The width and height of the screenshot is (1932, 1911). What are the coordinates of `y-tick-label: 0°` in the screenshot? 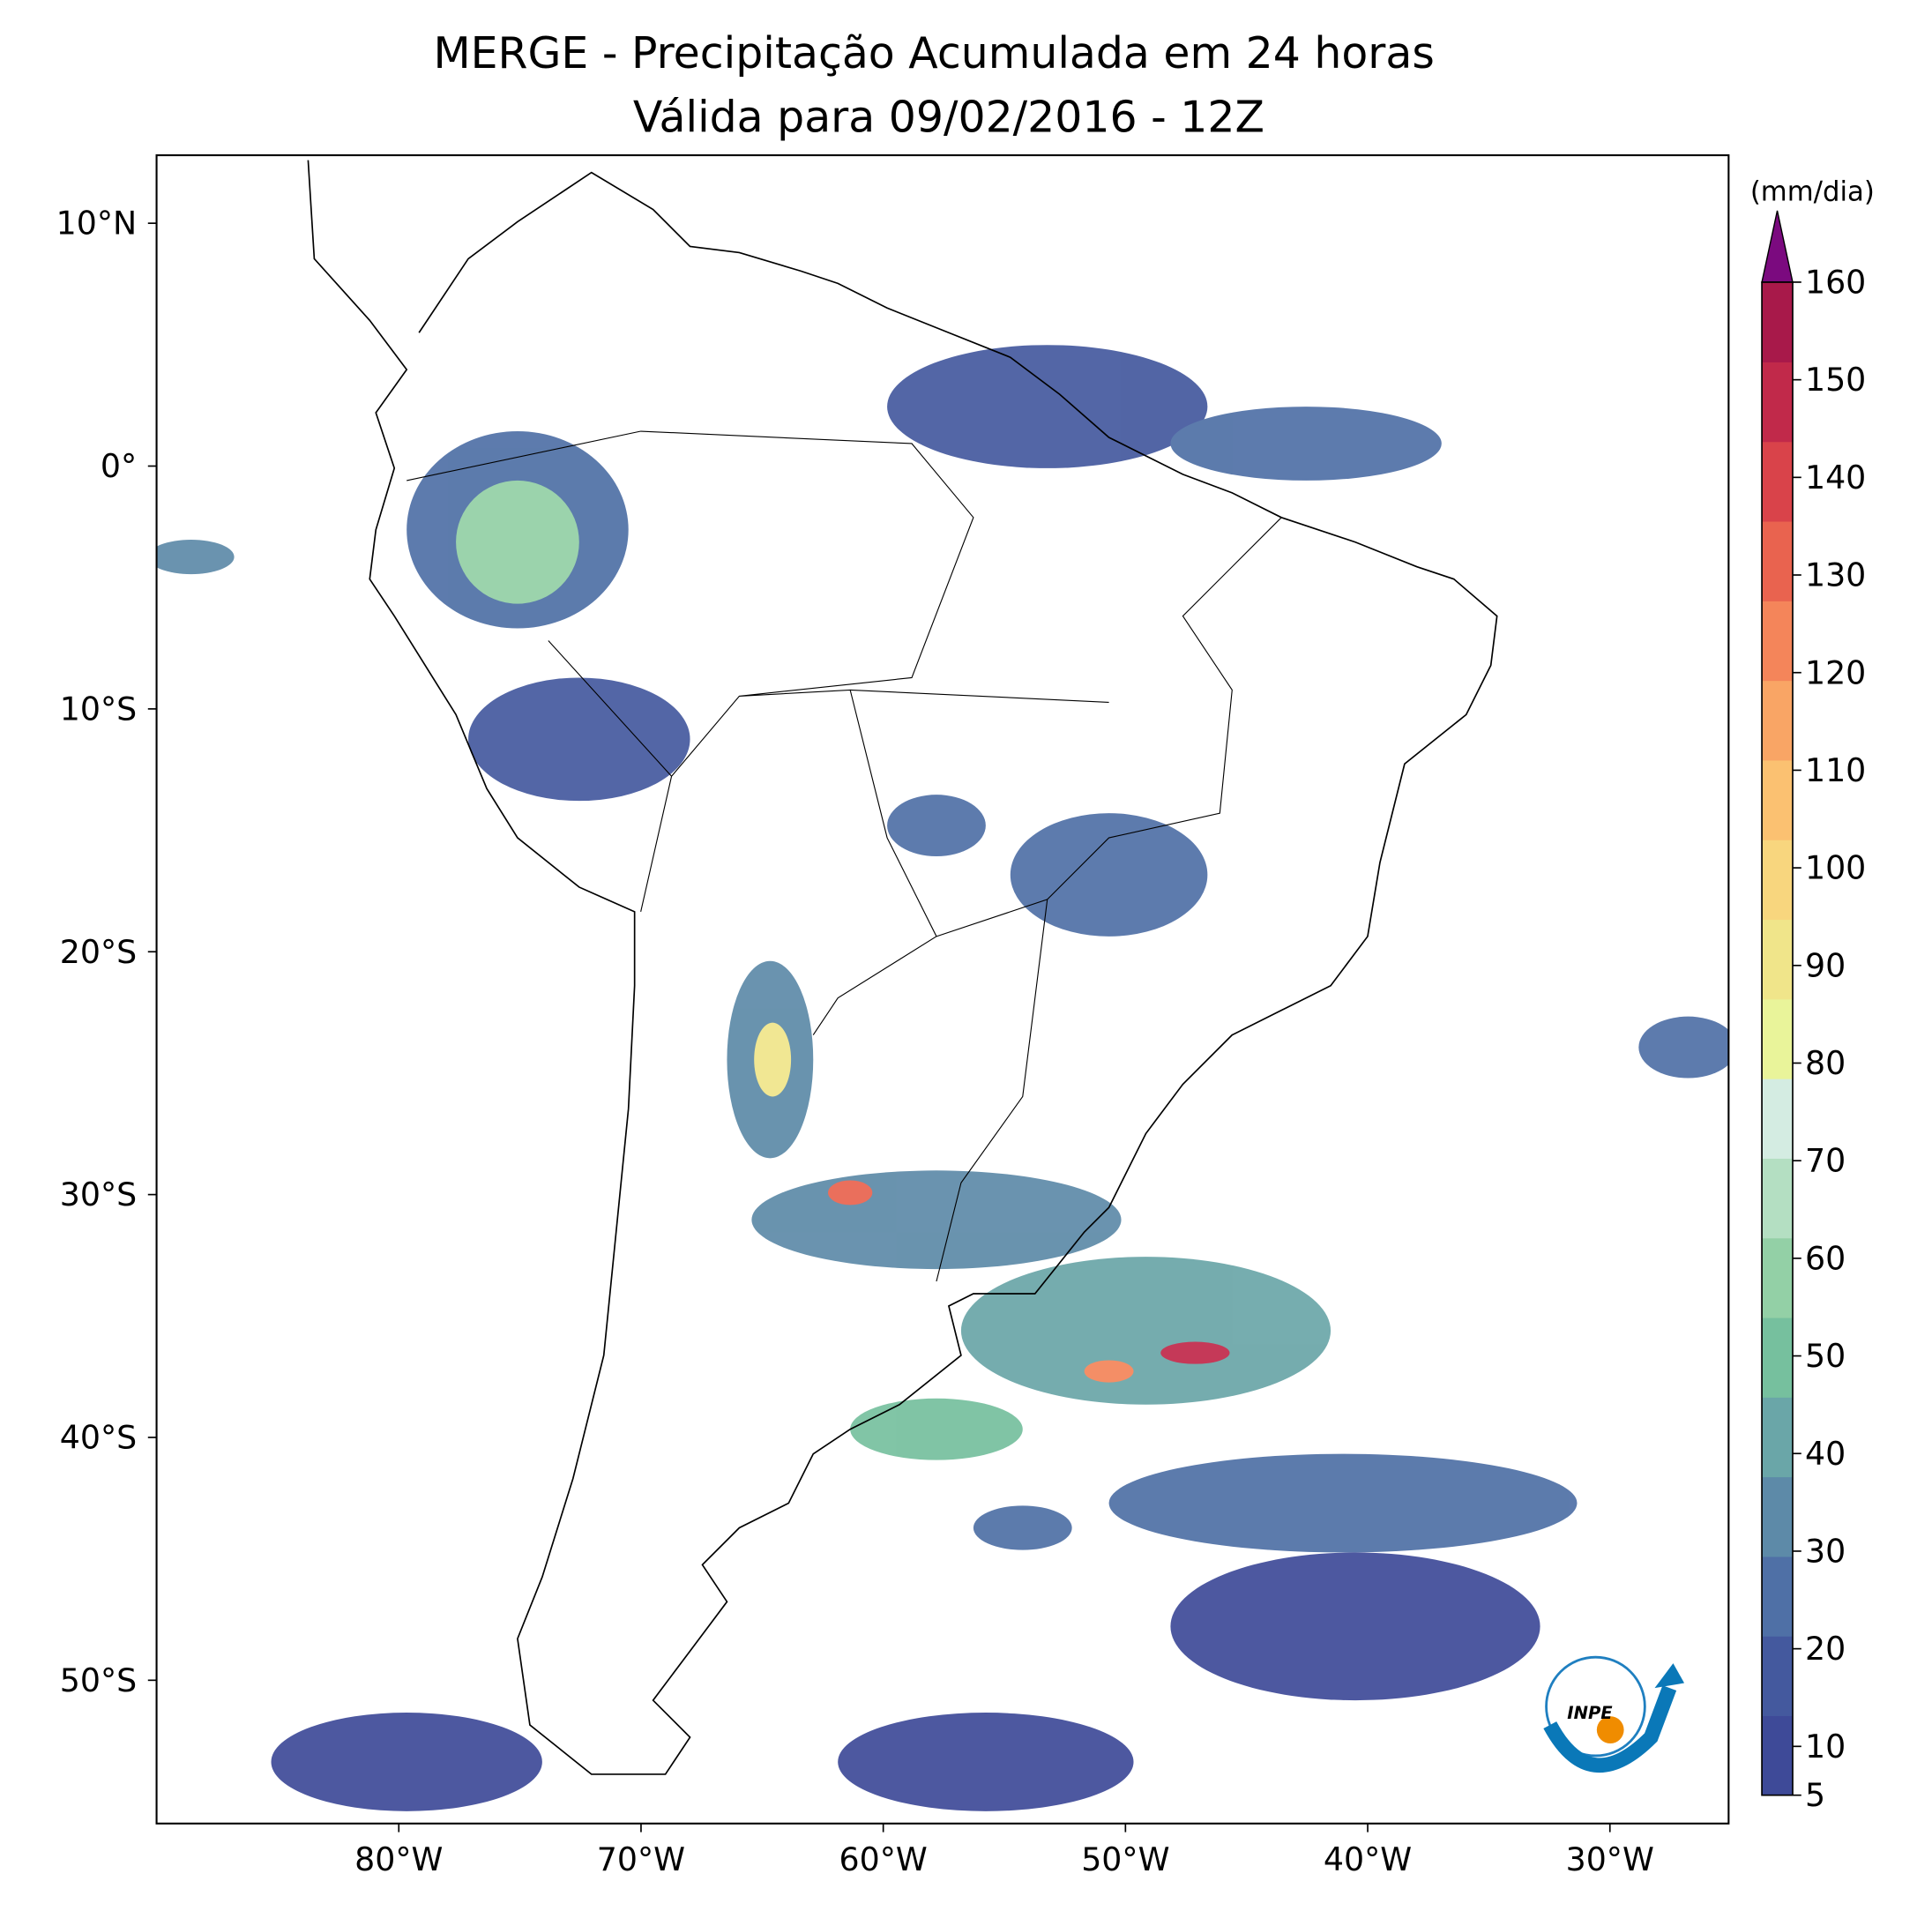 It's located at (119, 466).